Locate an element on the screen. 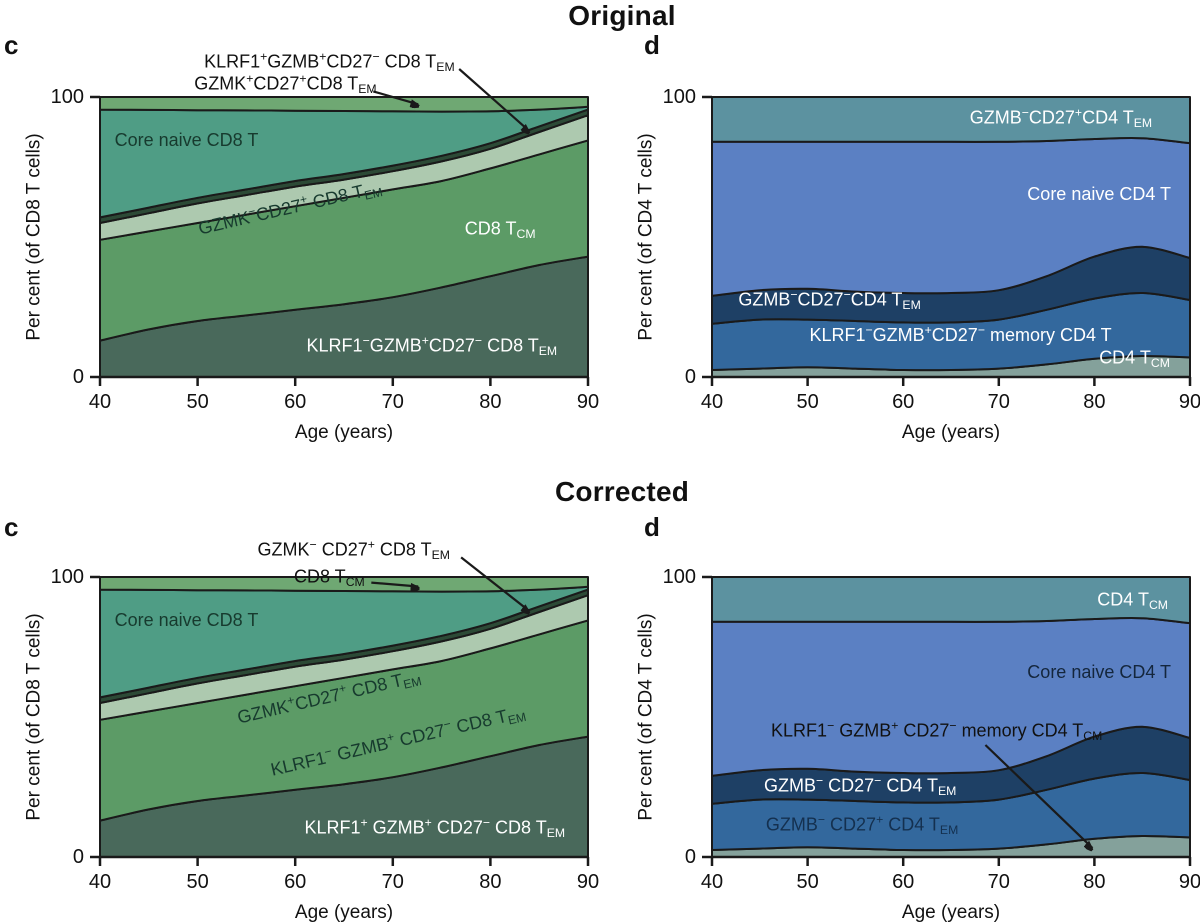  chart-label-original-c-3: KLRF1−GZMB+CD27− CD8 TEM is located at coordinates (432, 346).